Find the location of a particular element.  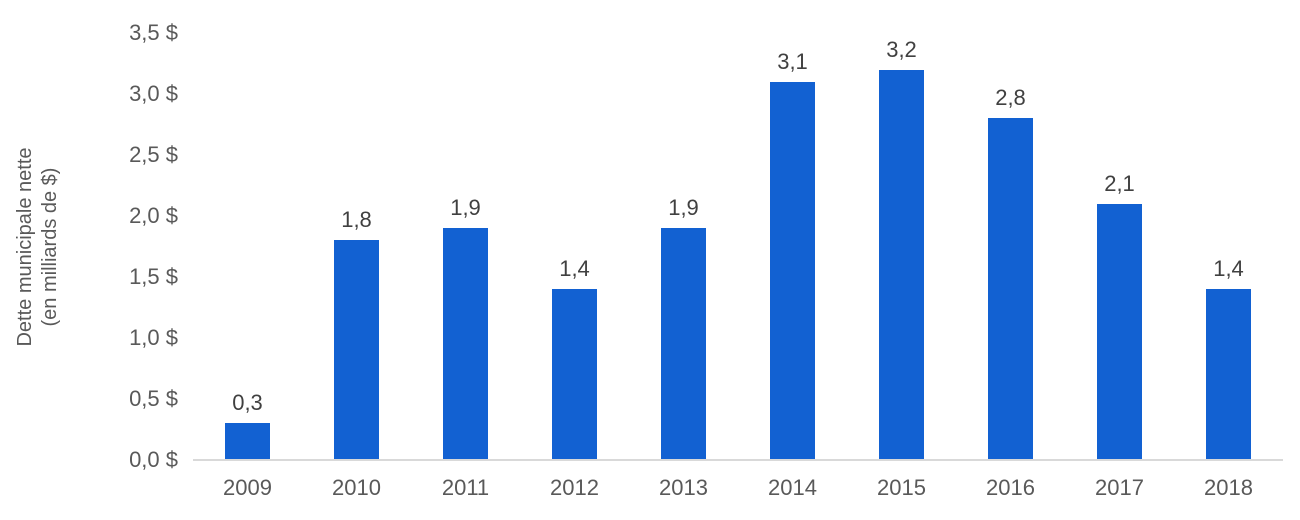

bar-slot: 1,8 2010 is located at coordinates (356, 266).